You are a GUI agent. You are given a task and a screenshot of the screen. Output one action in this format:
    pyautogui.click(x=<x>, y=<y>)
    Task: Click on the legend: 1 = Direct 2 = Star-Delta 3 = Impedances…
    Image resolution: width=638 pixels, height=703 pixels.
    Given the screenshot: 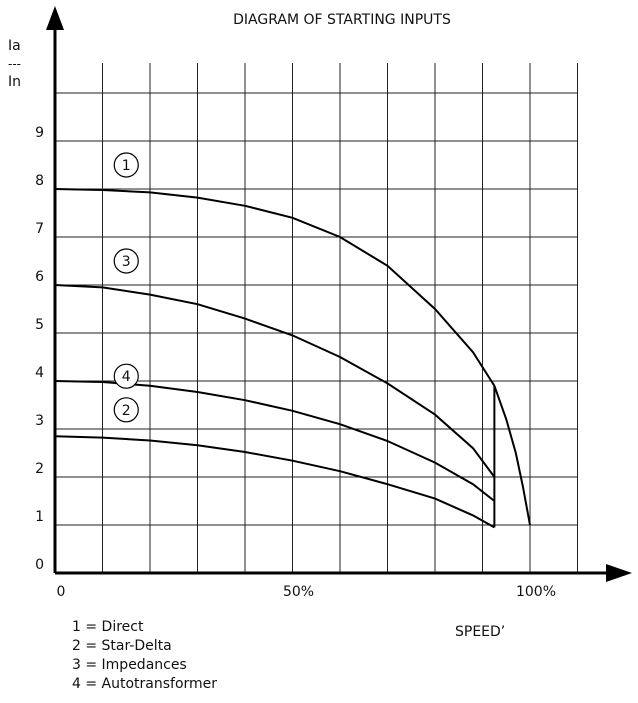 What is the action you would take?
    pyautogui.click(x=144, y=656)
    